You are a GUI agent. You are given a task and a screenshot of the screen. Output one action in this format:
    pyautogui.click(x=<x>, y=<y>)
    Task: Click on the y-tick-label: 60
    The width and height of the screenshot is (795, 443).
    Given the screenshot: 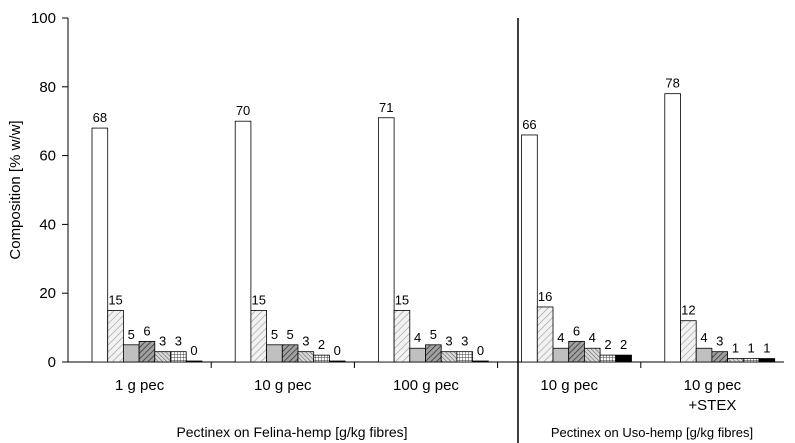 What is the action you would take?
    pyautogui.click(x=47, y=156)
    